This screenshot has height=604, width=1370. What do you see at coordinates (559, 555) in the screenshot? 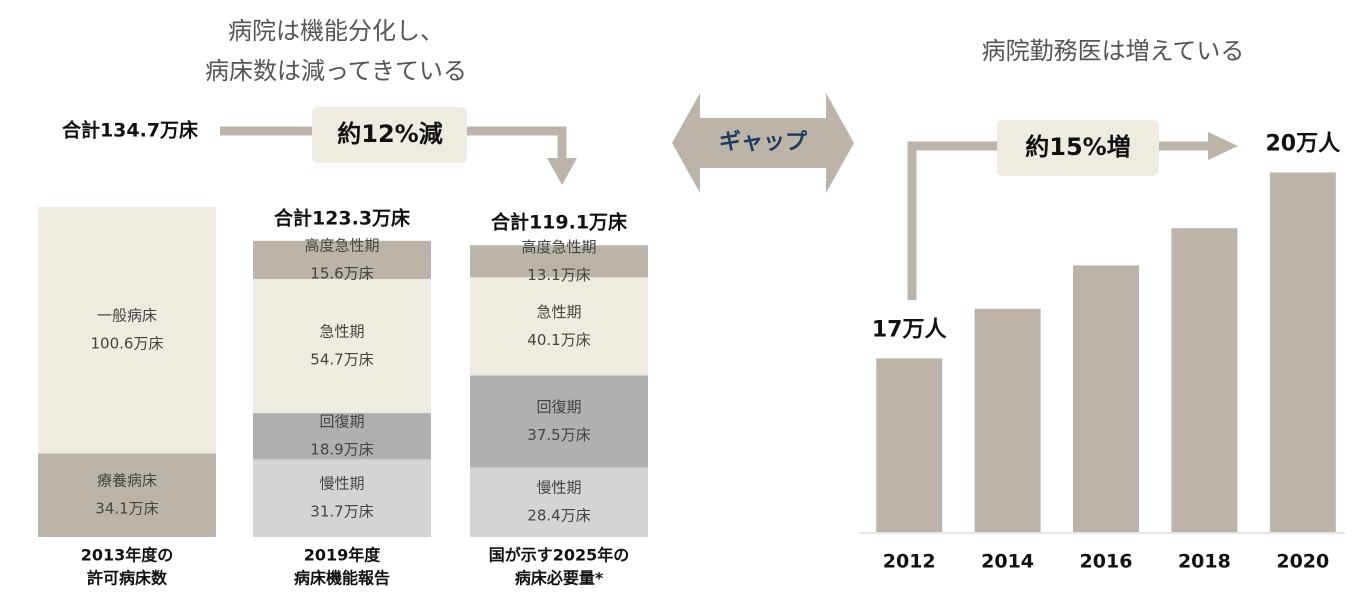
I see `x-tick-label: 国が示す2025年の` at bounding box center [559, 555].